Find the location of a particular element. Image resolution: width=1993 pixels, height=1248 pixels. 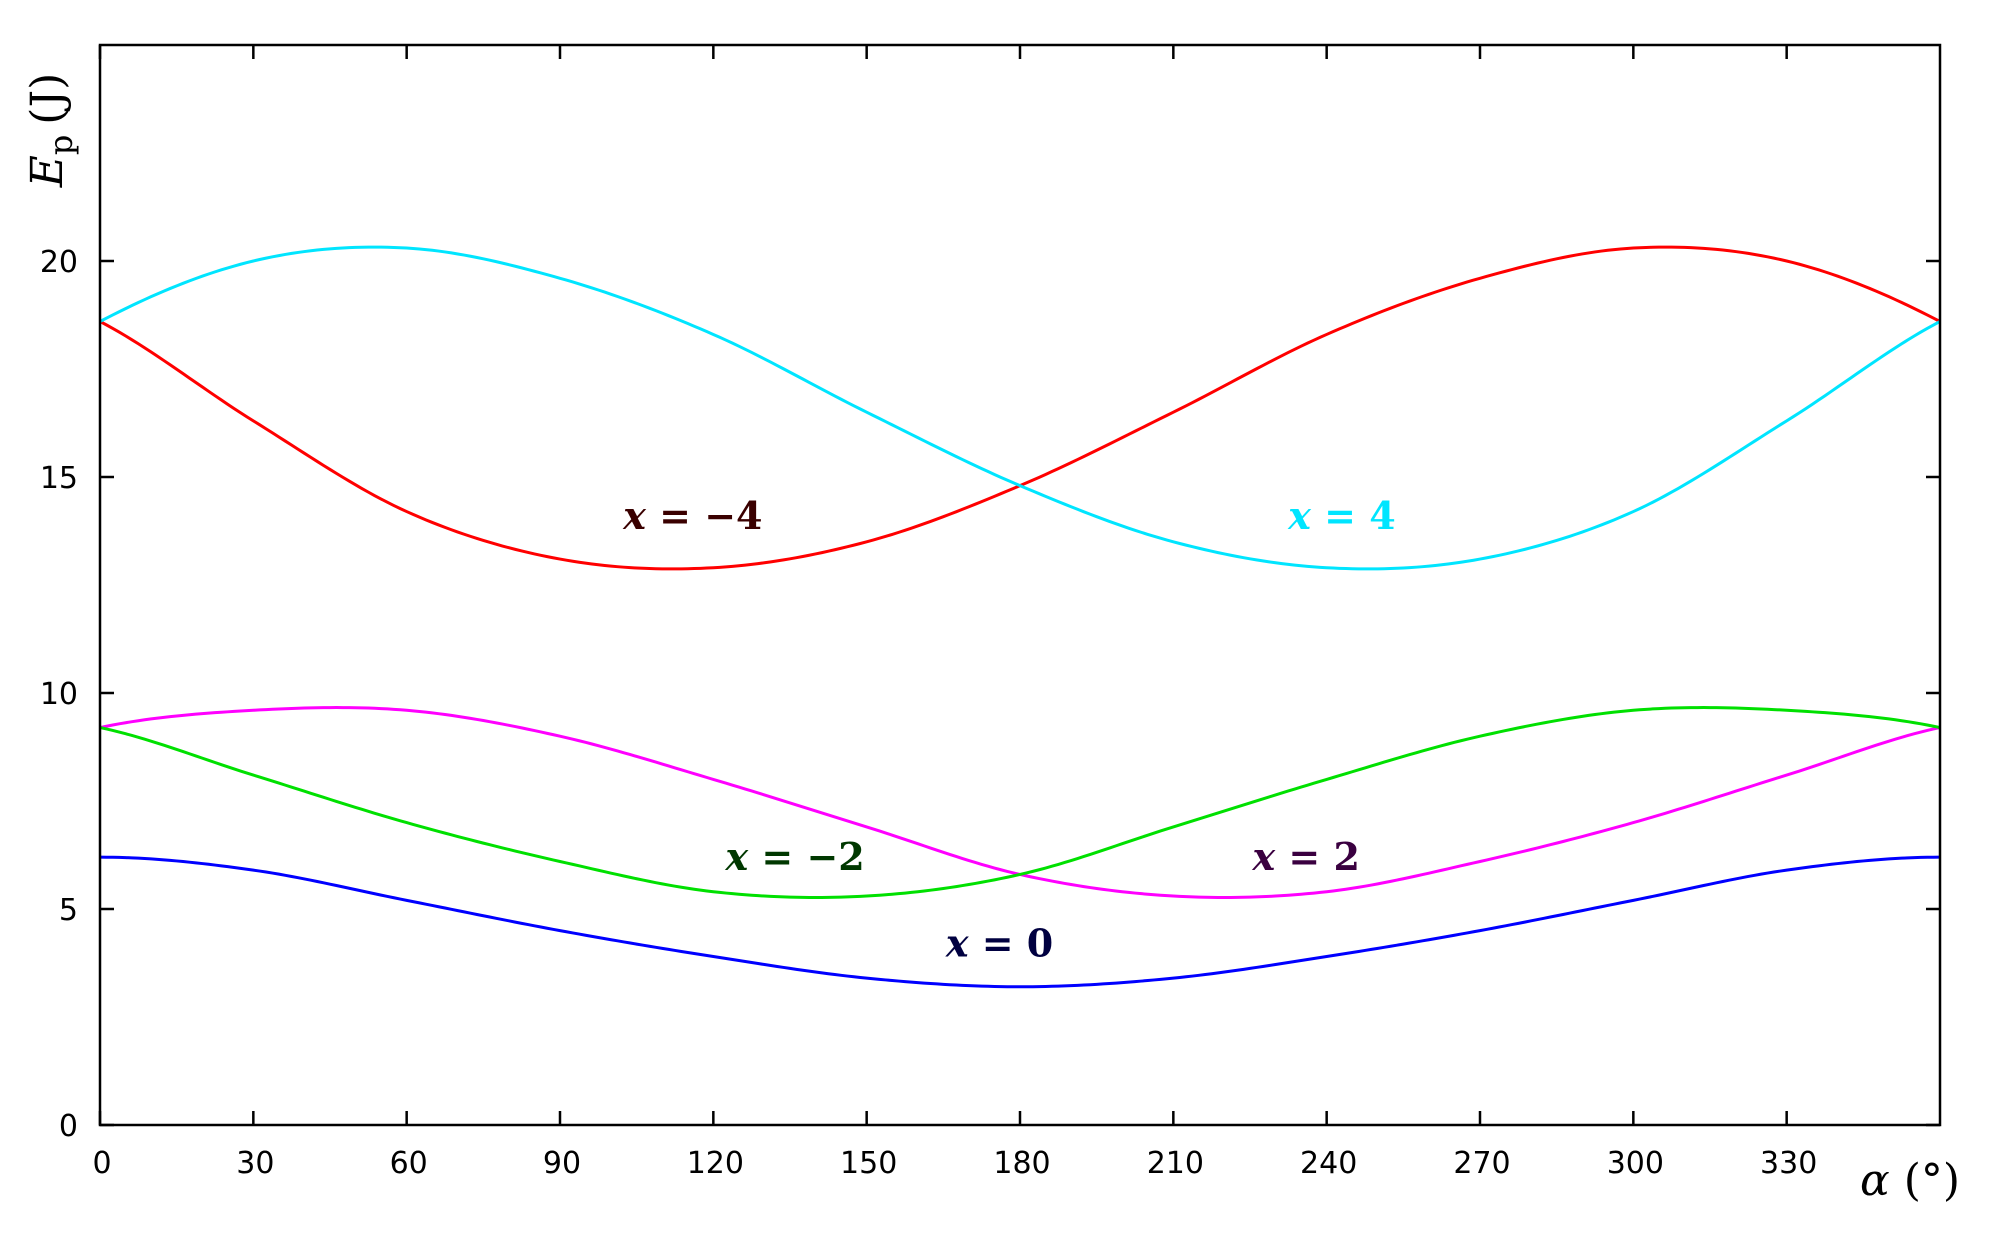

series-label-value-1: = 4 is located at coordinates (1353, 515).